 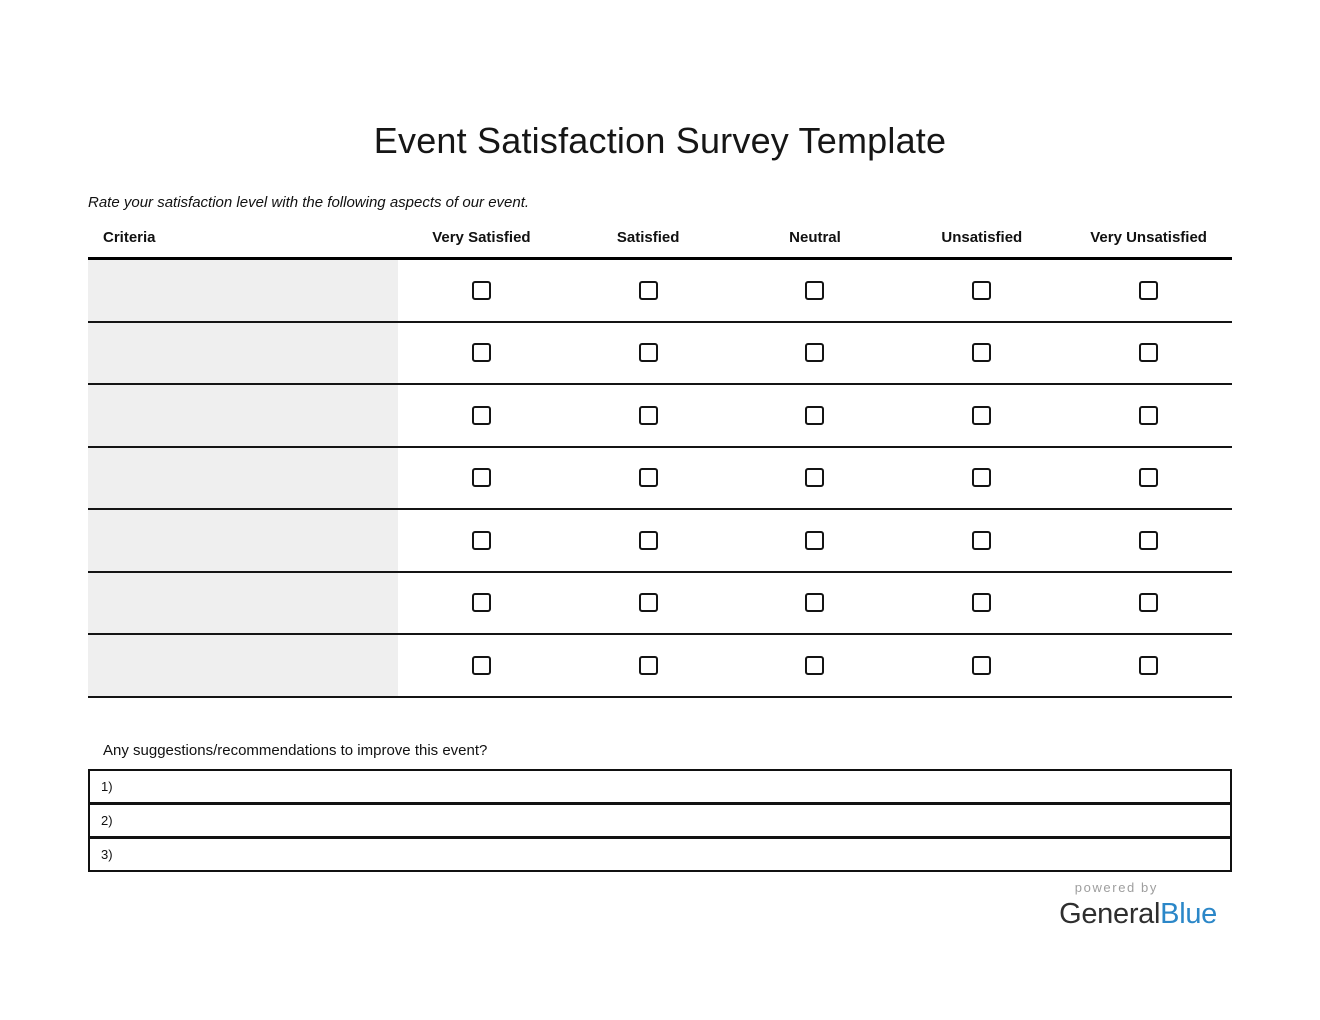 What do you see at coordinates (660, 854) in the screenshot?
I see `suggestion-row-3: 3)` at bounding box center [660, 854].